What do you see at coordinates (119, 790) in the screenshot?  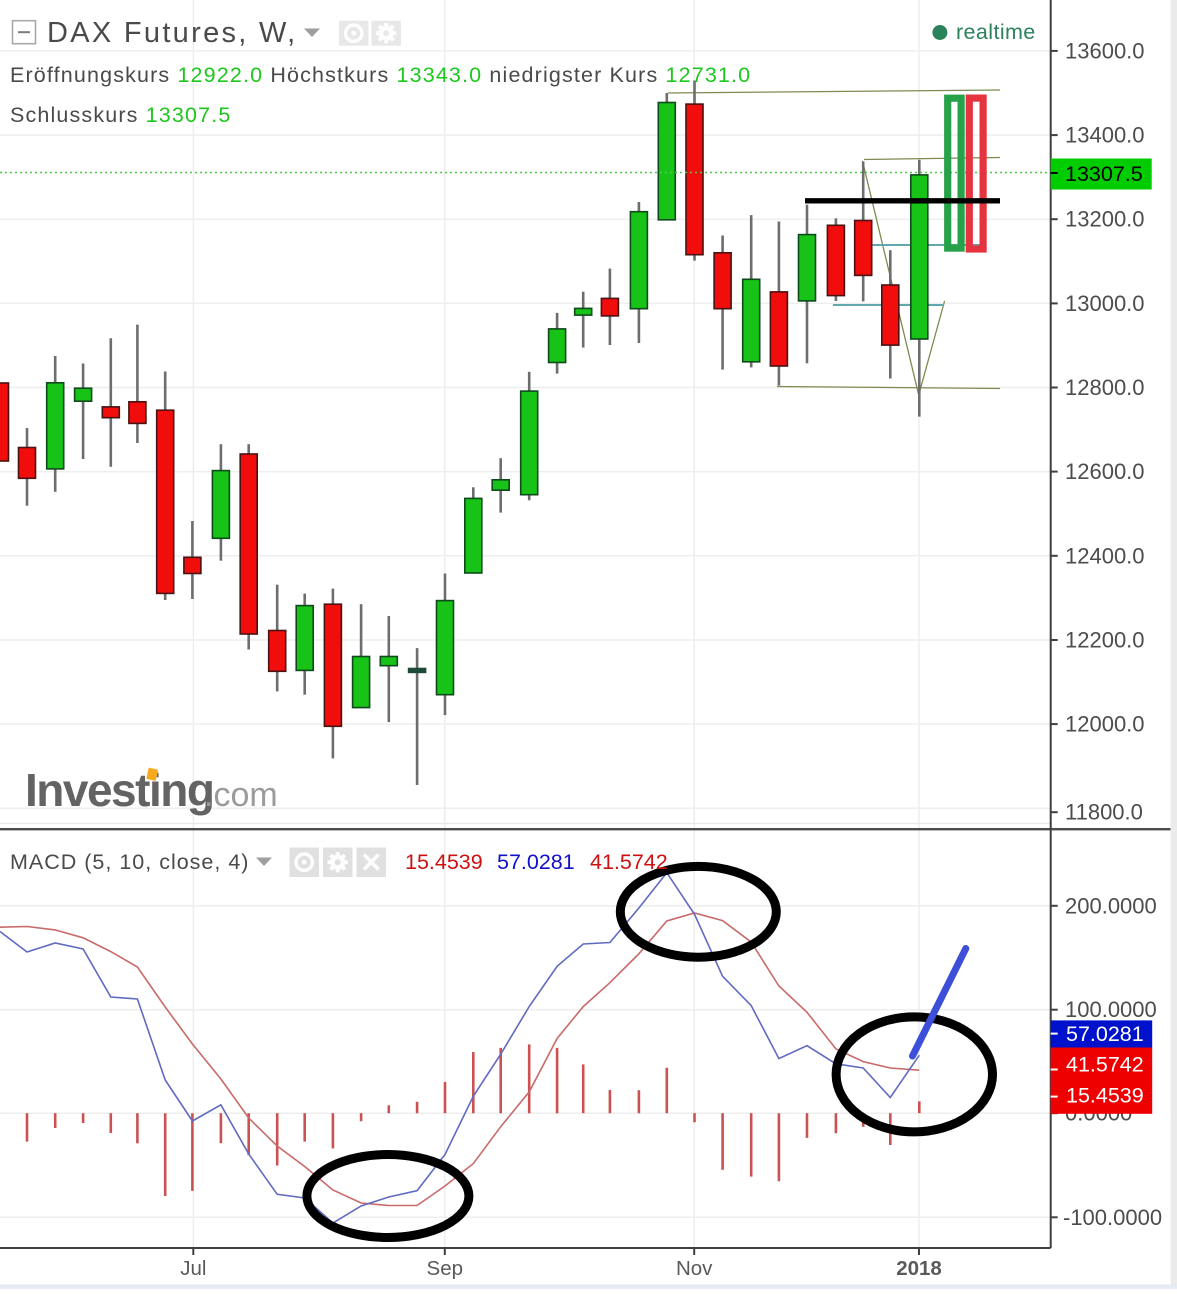 I see `svg-text: Investing` at bounding box center [119, 790].